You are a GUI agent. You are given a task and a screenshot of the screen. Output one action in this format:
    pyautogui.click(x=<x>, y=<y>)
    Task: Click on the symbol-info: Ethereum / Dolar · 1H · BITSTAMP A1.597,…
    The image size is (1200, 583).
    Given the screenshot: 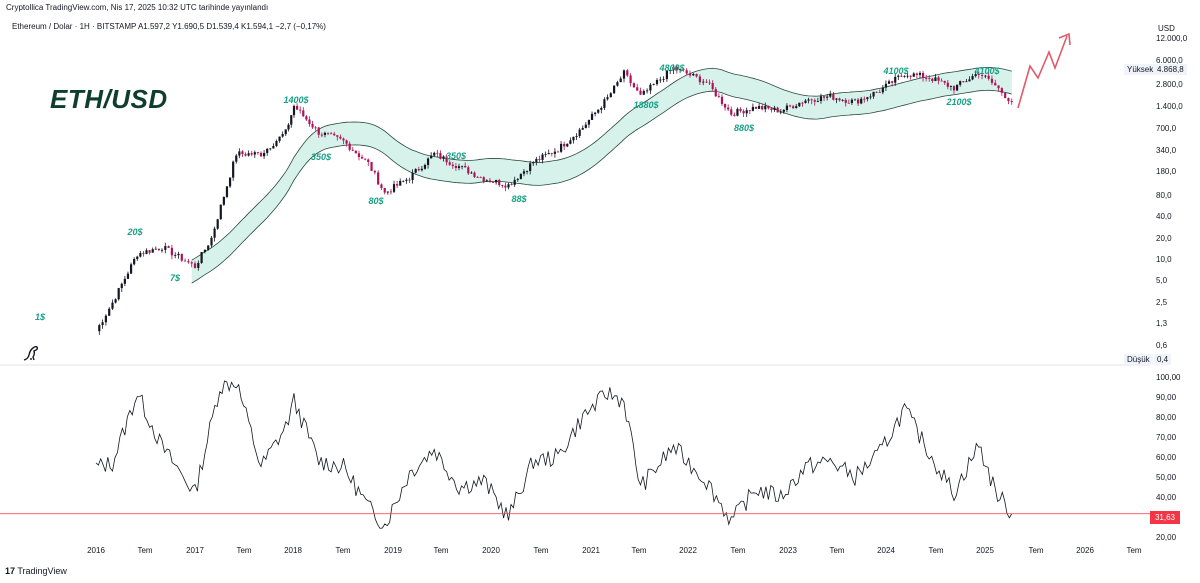 What is the action you would take?
    pyautogui.click(x=169, y=26)
    